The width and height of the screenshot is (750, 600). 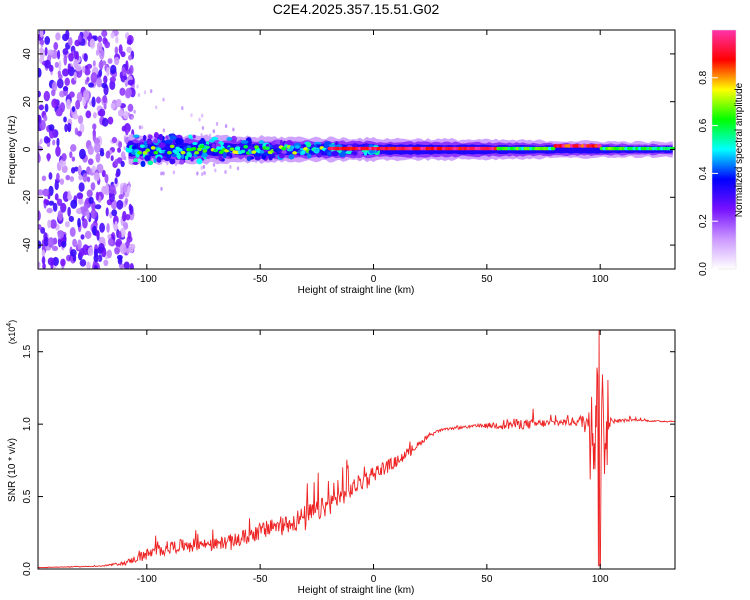 What do you see at coordinates (9, 325) in the screenshot?
I see `snr-y-multiplier-exp: 4` at bounding box center [9, 325].